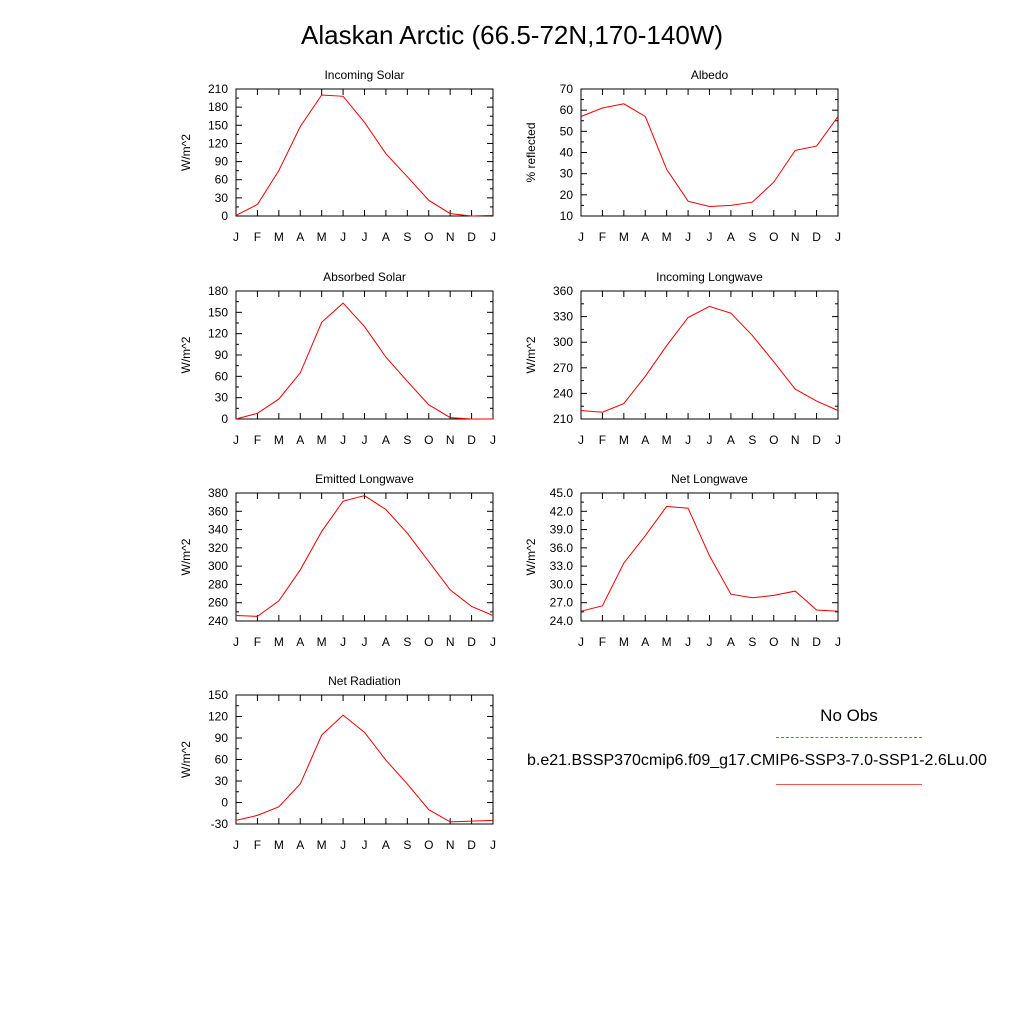 The width and height of the screenshot is (1024, 1024). I want to click on y-tick-label: 42.0, so click(562, 511).